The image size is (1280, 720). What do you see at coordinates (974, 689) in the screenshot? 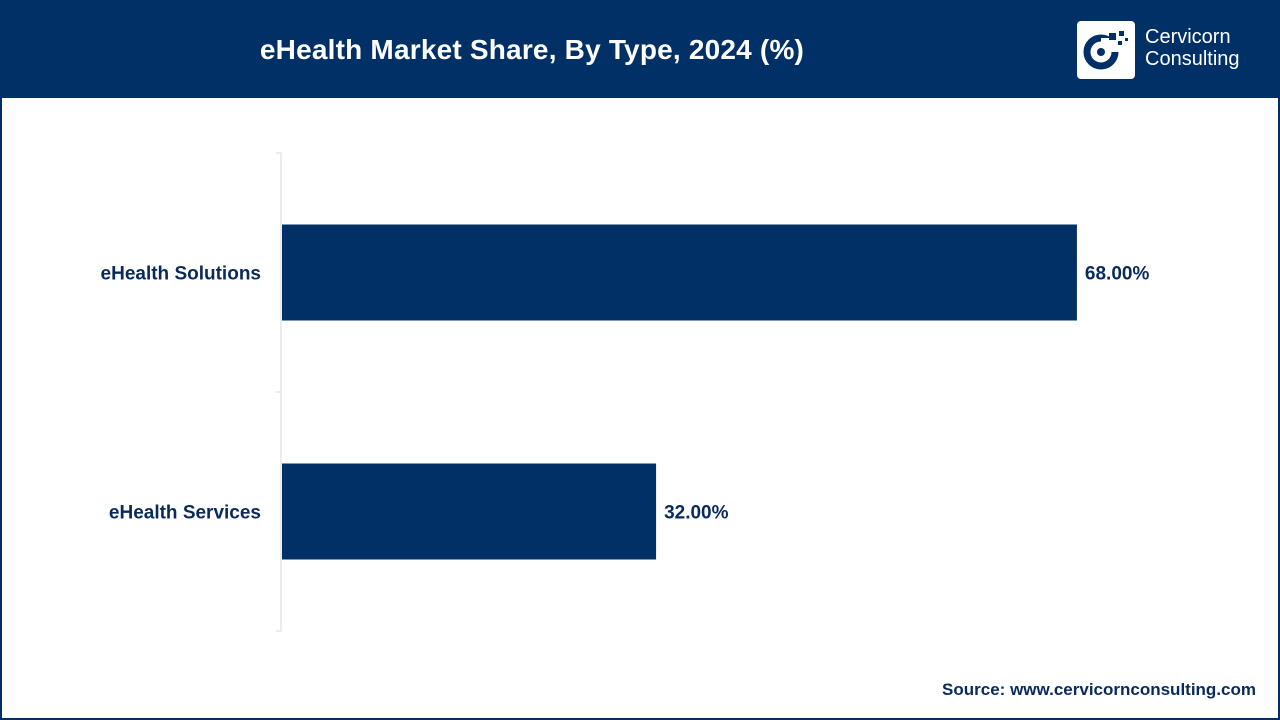
I see `source-label: Source:` at bounding box center [974, 689].